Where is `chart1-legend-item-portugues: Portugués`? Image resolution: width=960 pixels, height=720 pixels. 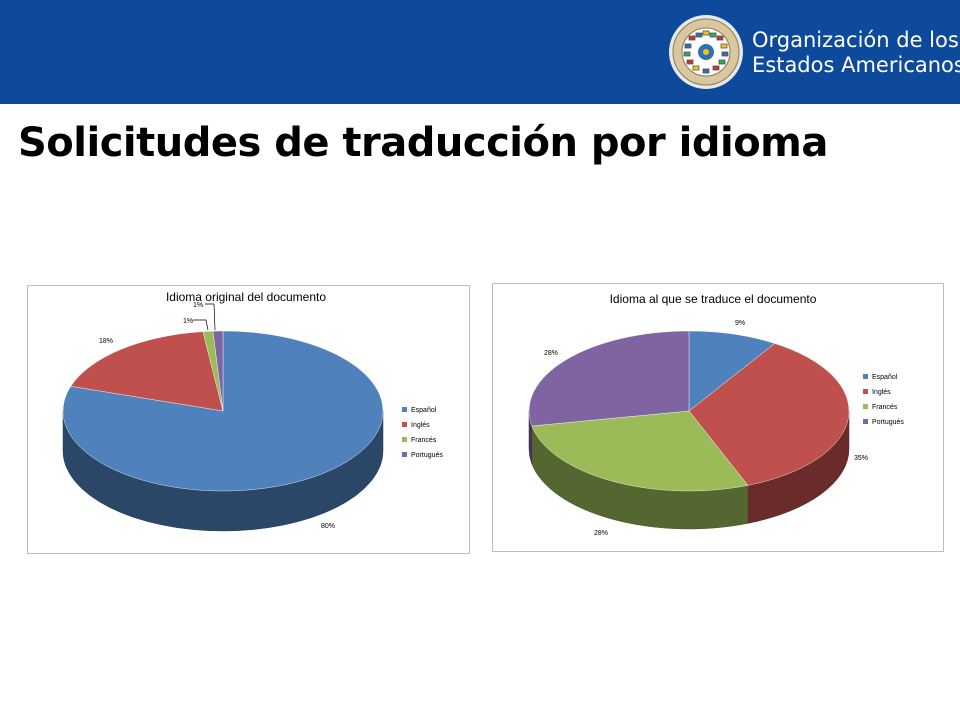 chart1-legend-item-portugues: Portugués is located at coordinates (427, 455).